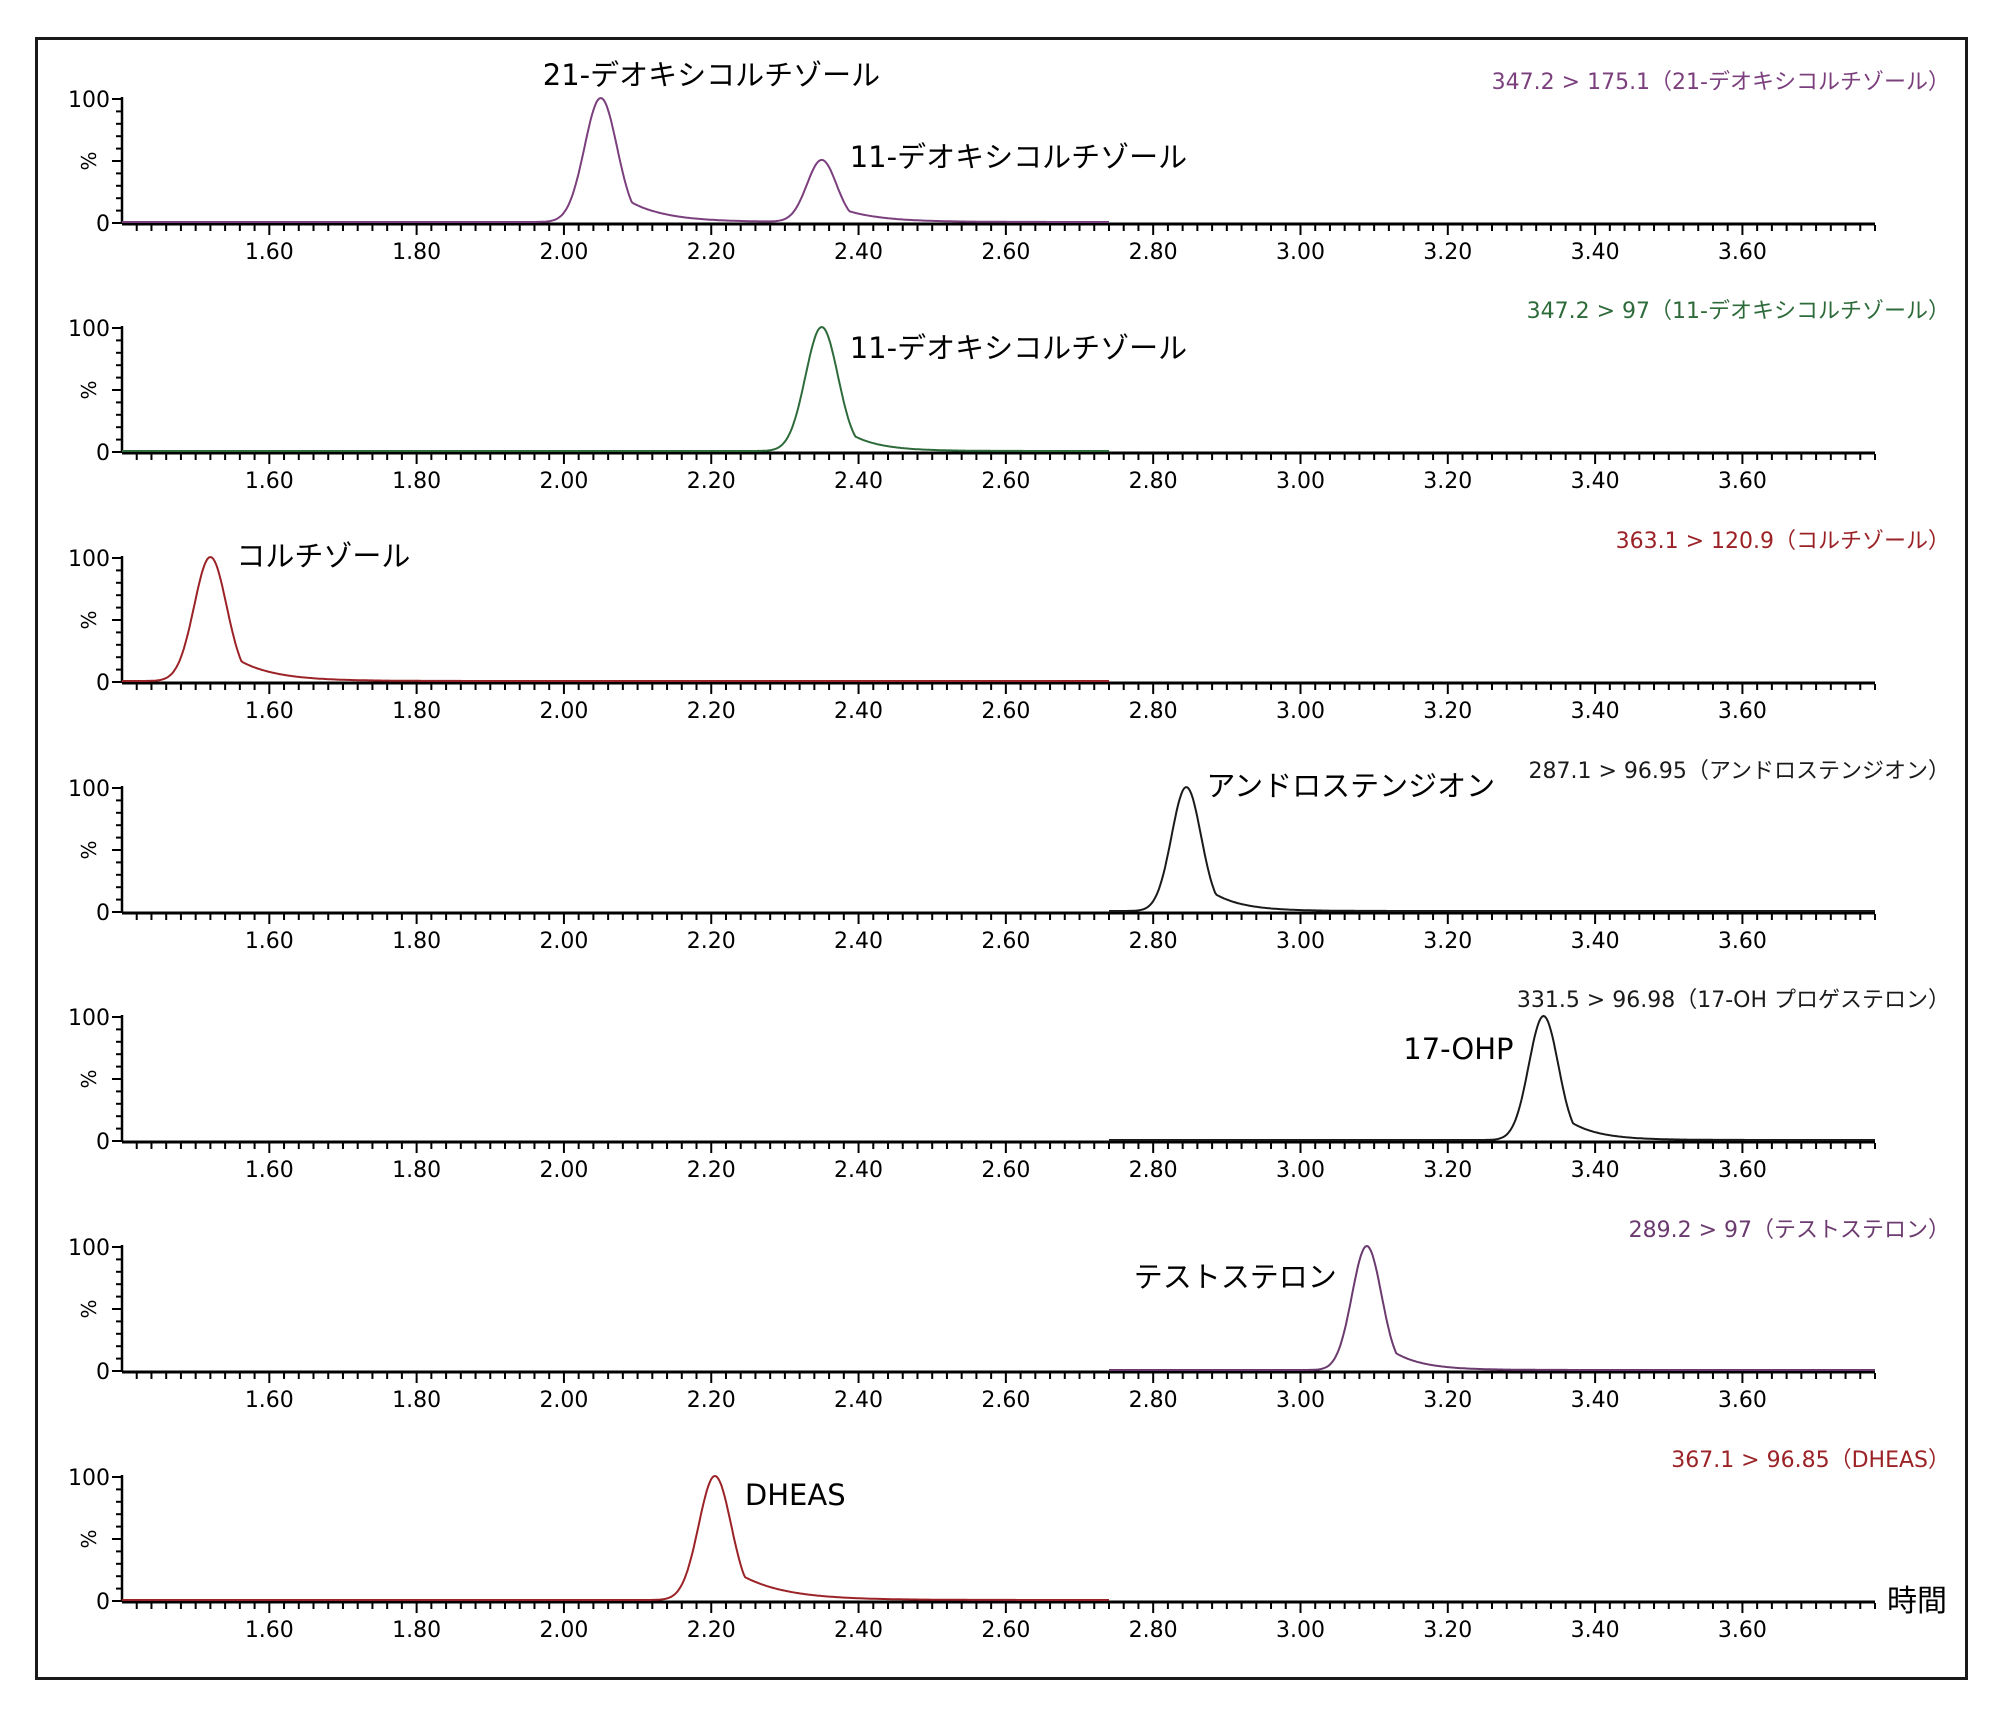 The image size is (2000, 1720). I want to click on transition-label: 289.2 > 97（テストステロン）, so click(1789, 1230).